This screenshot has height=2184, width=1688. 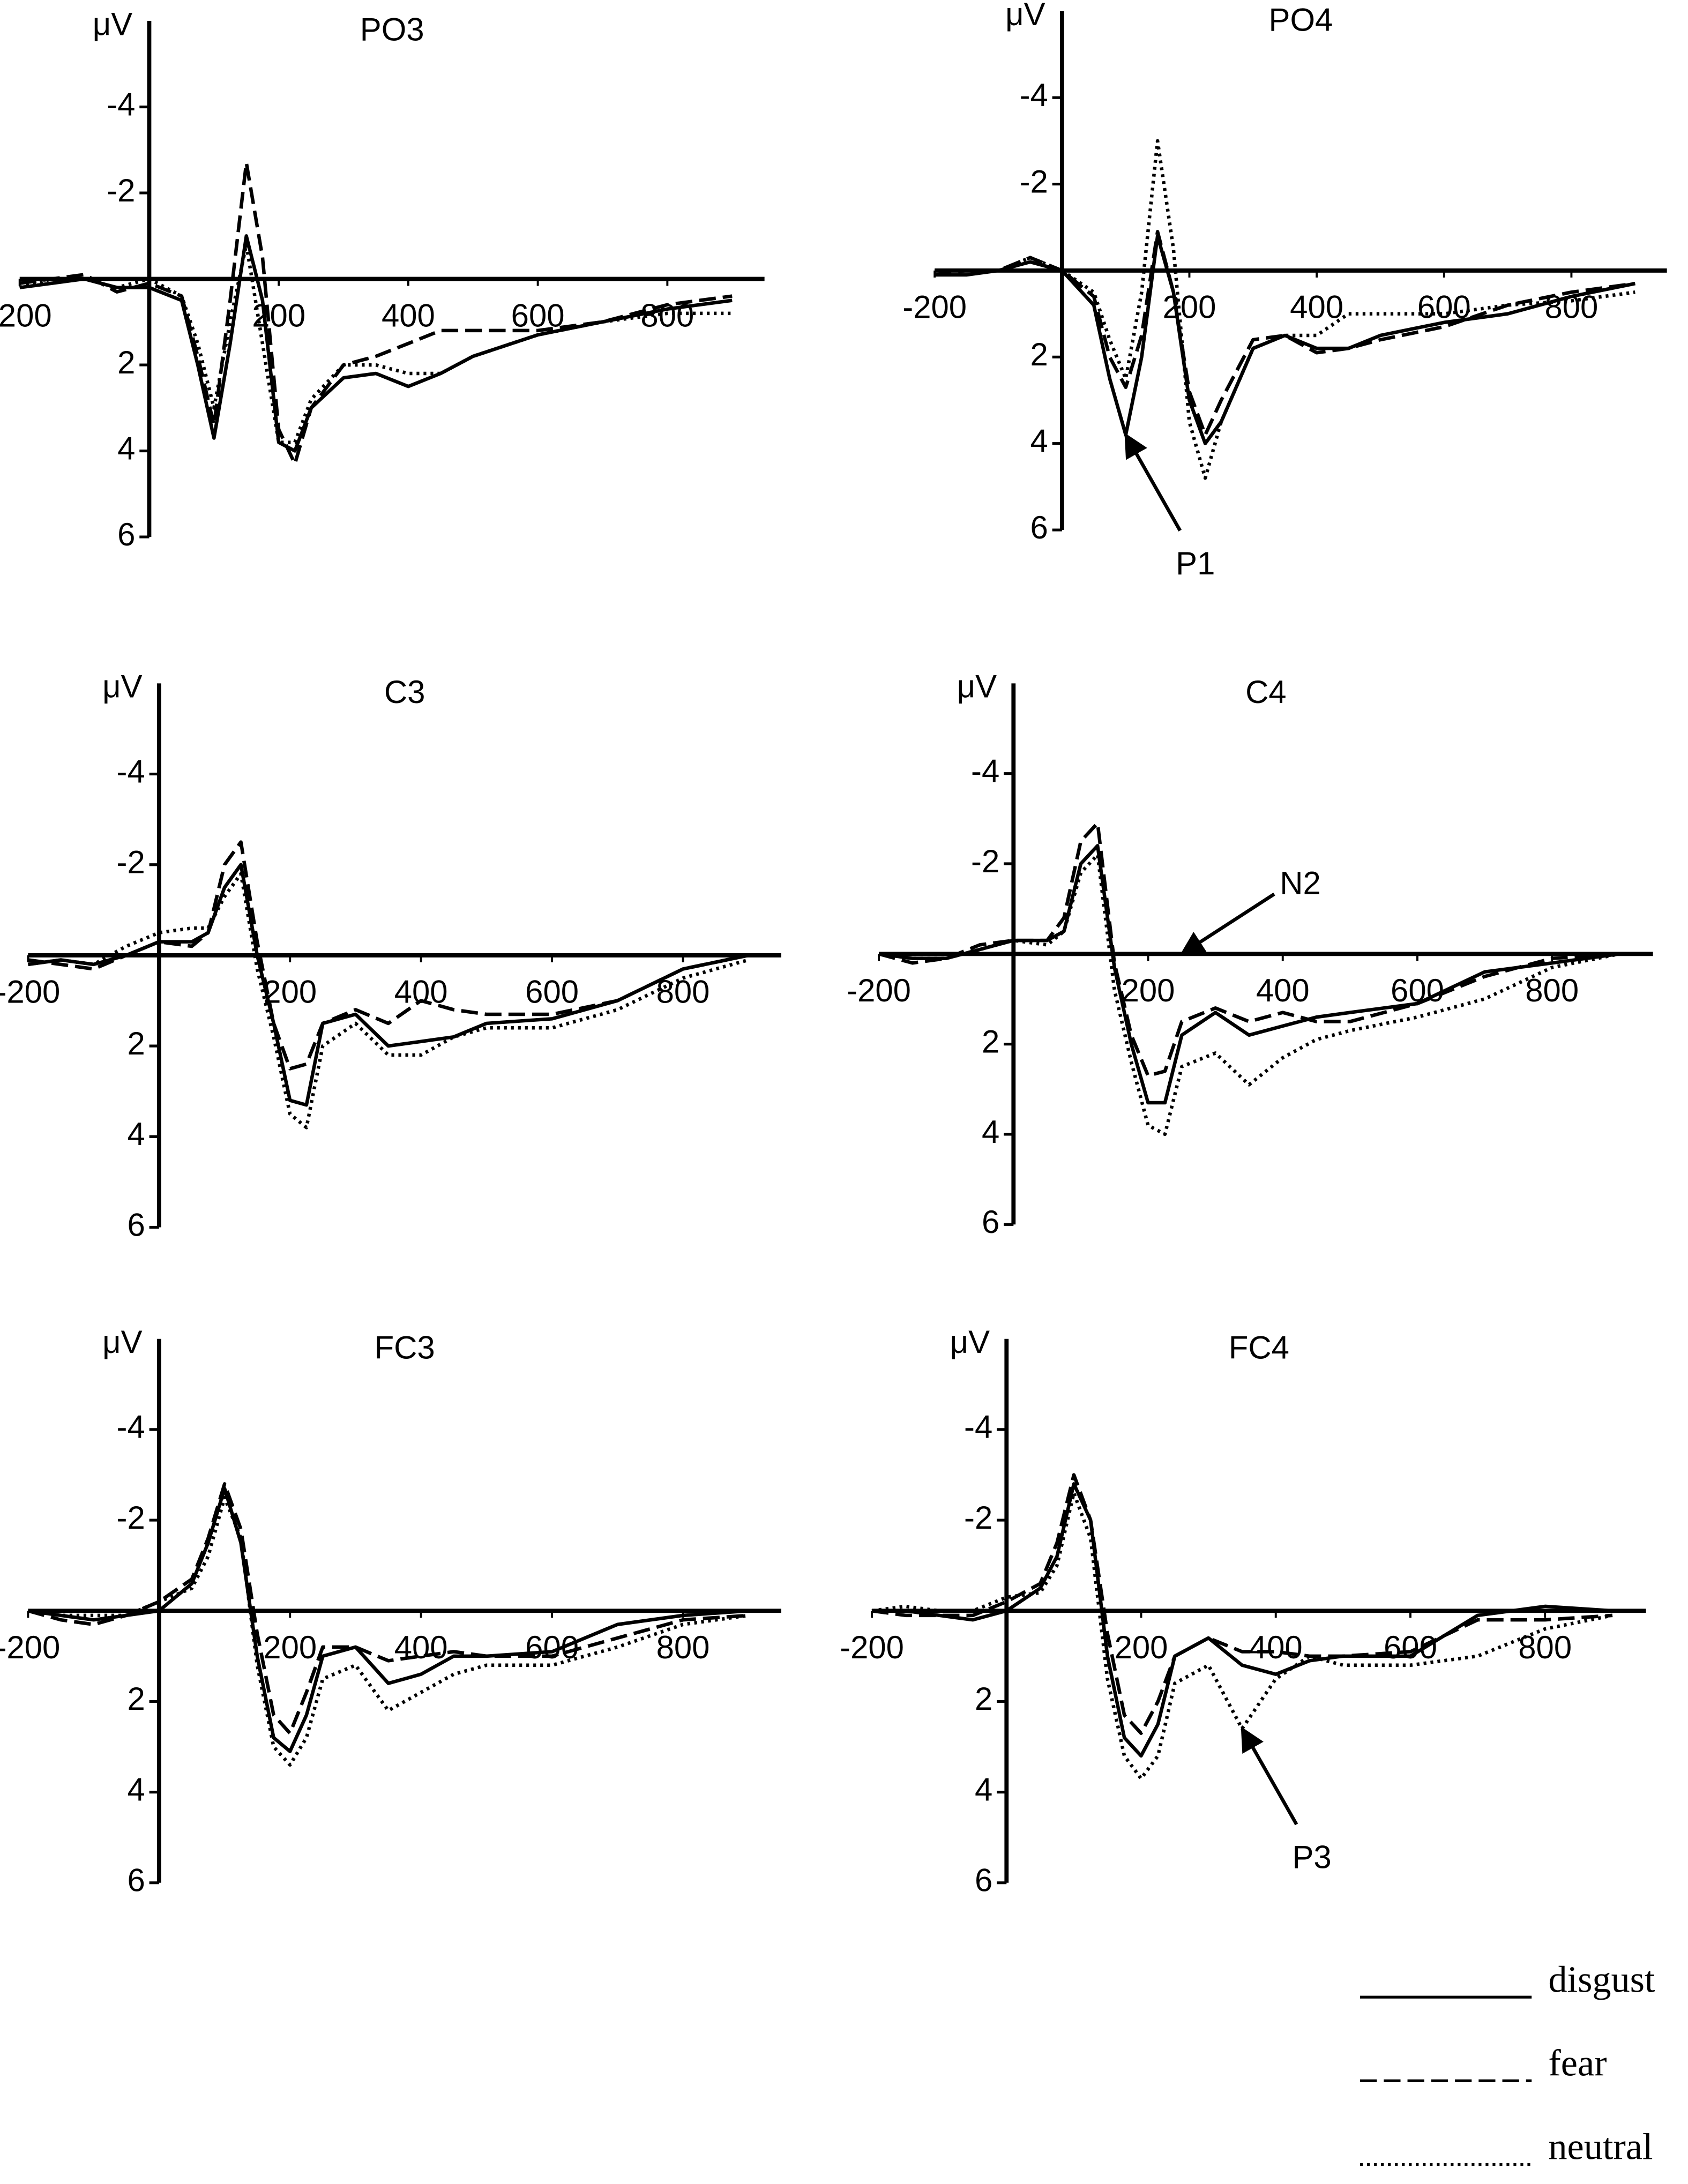 I want to click on legend: disgust fear neutral, so click(x=1507, y=2063).